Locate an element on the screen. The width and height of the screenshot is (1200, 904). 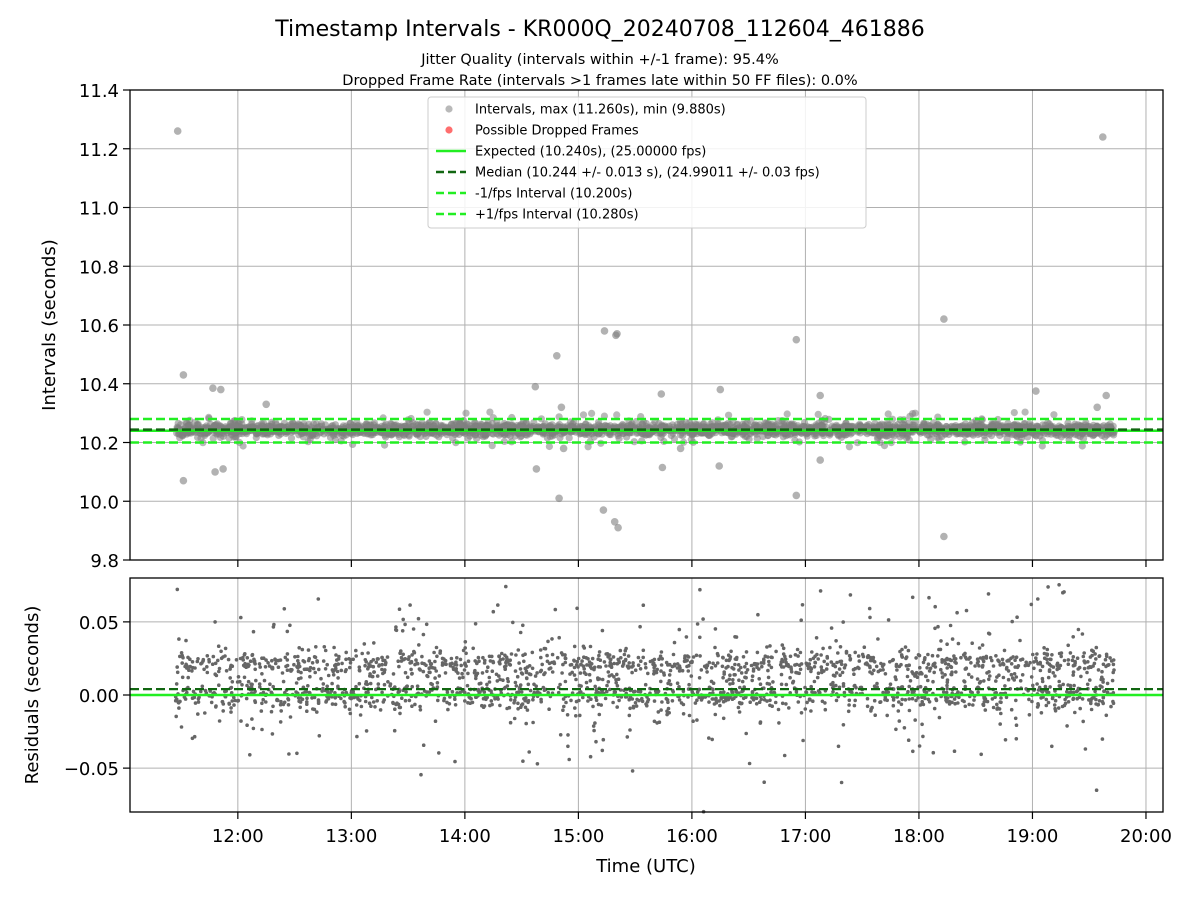
x-tick-label: 19:00 is located at coordinates (1033, 836).